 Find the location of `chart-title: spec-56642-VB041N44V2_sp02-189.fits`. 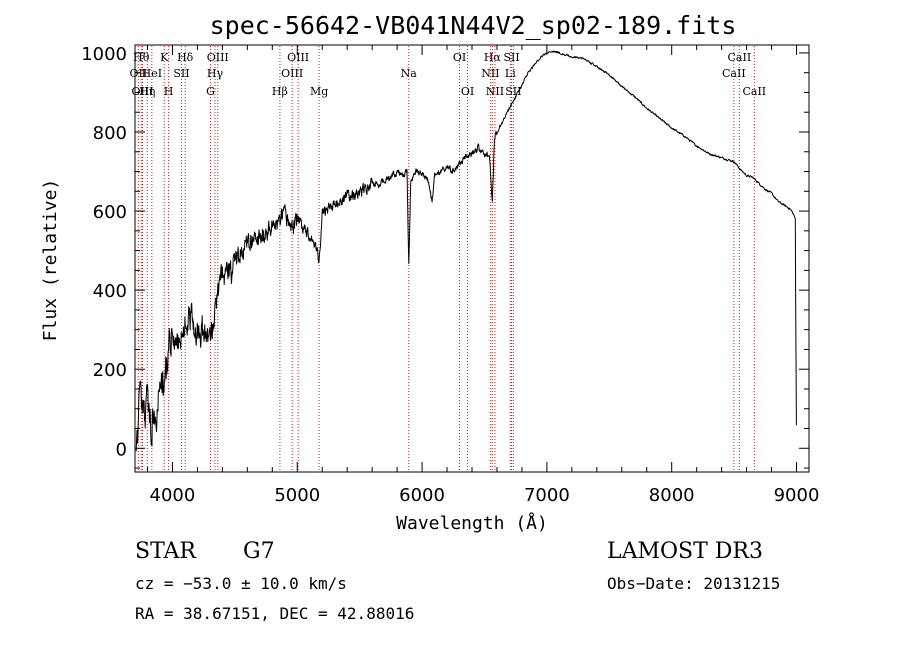

chart-title: spec-56642-VB041N44V2_sp02-189.fits is located at coordinates (473, 25).